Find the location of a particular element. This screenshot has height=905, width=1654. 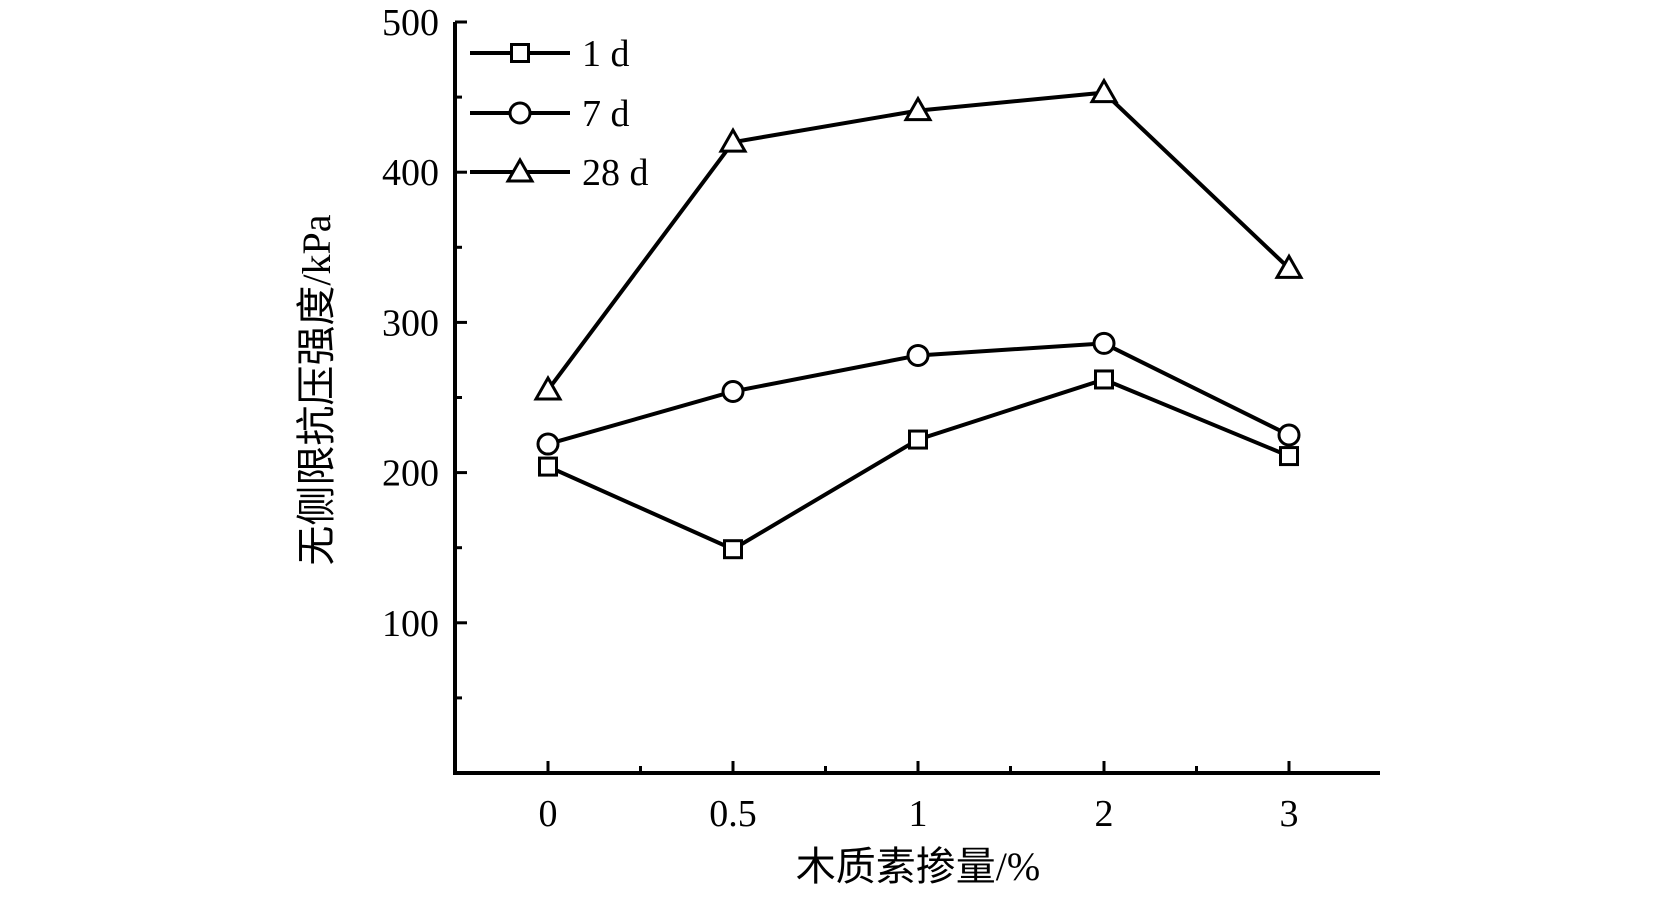

legend: 1 d 7 d 28 d is located at coordinates (559, 113).